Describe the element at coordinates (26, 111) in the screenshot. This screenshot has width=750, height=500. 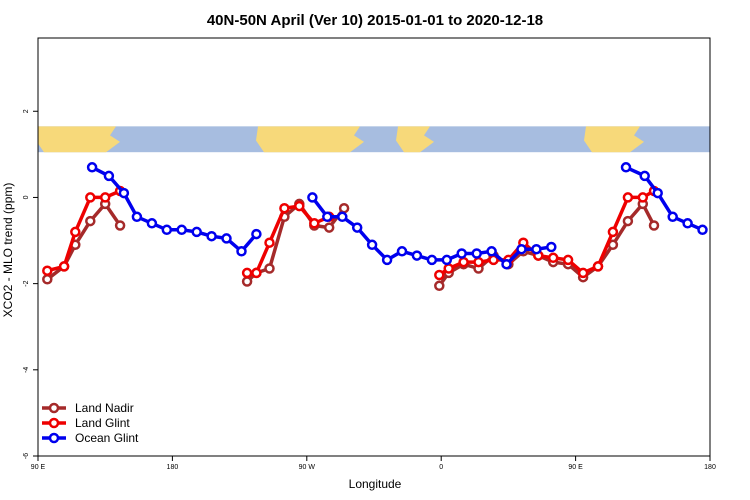
I see `y-tick-label: 2` at that location.